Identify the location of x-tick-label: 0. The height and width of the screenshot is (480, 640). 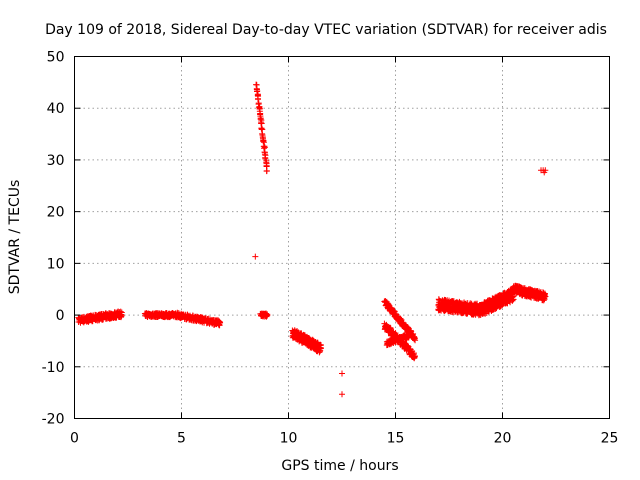
(74, 439).